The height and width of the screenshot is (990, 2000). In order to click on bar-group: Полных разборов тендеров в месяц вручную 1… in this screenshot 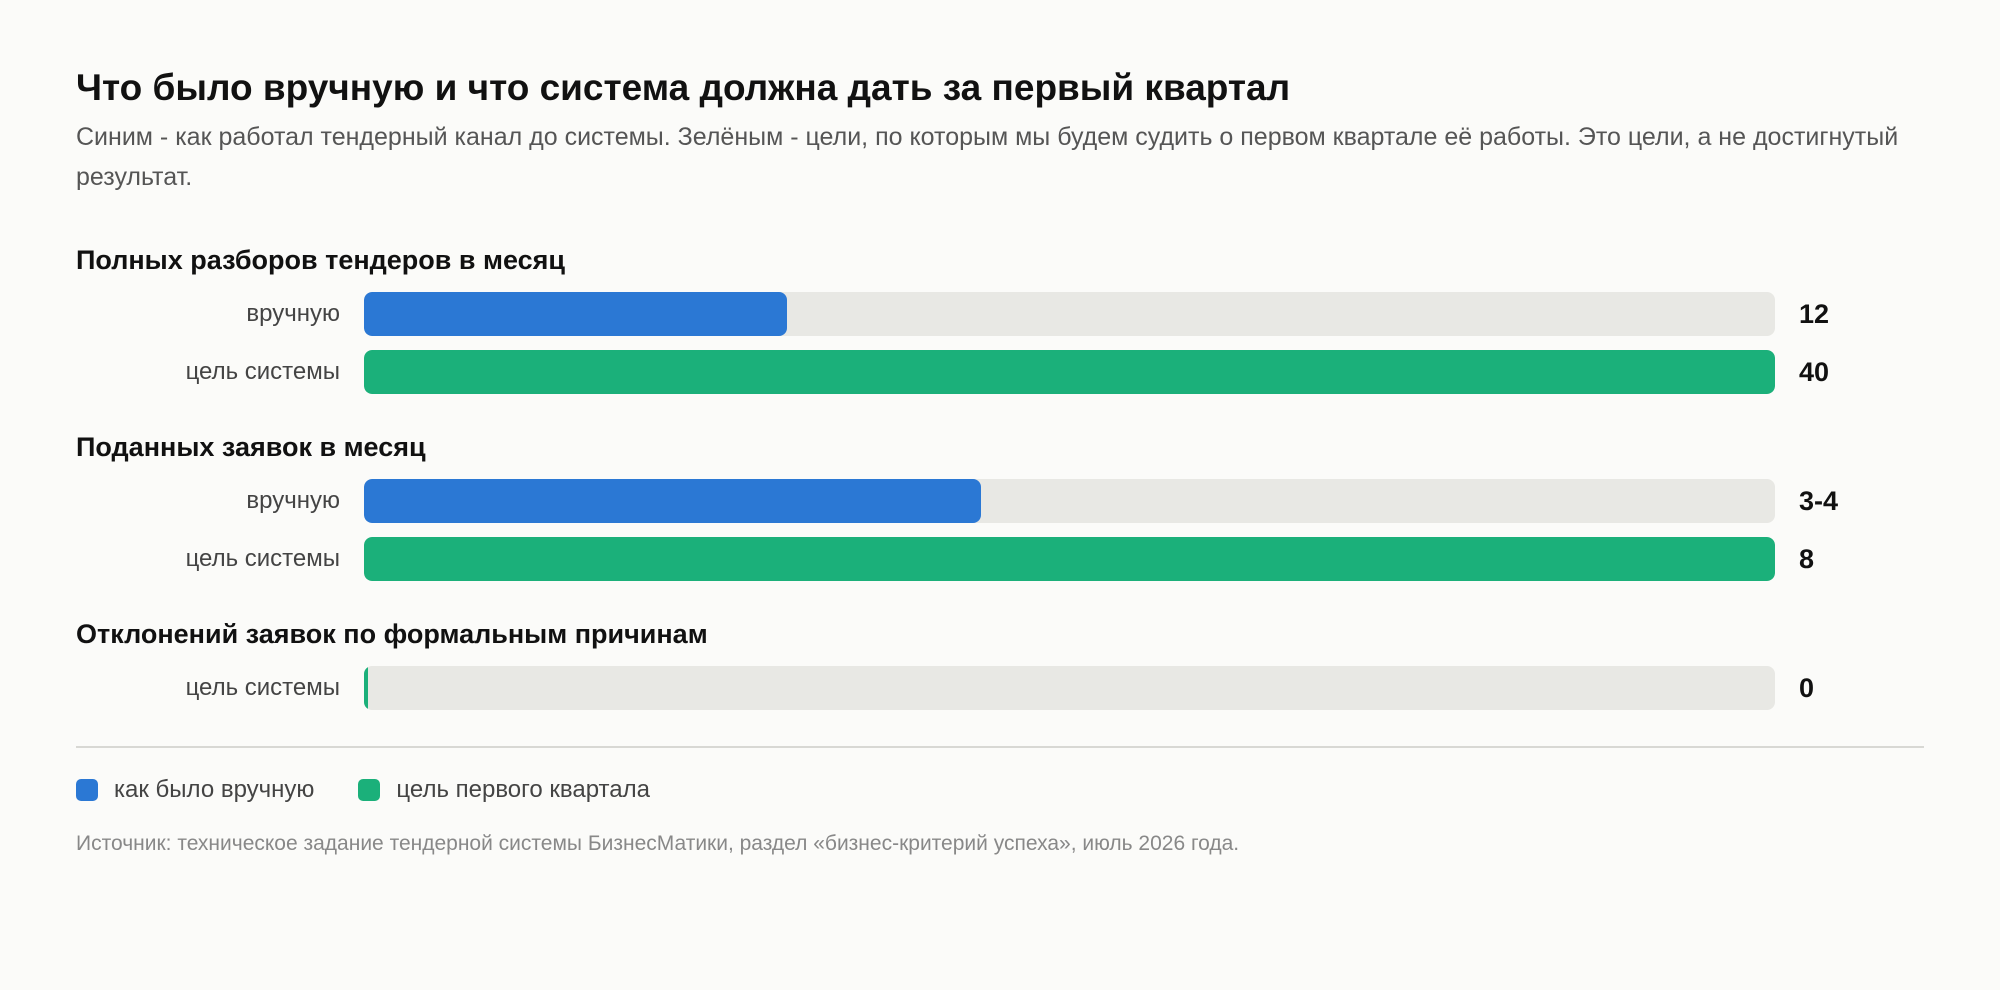, I will do `click(1000, 318)`.